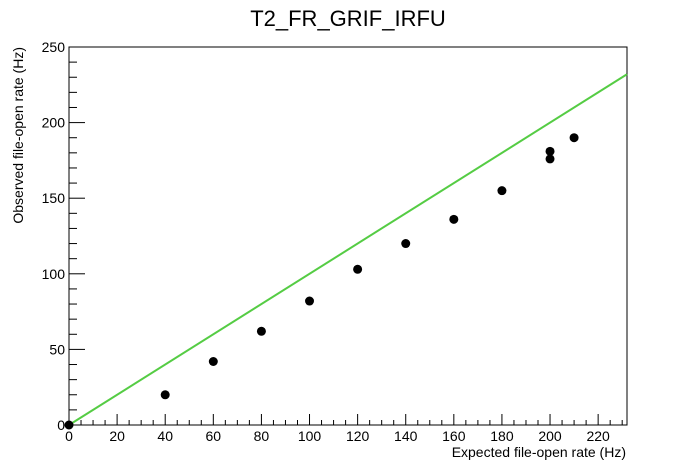 The height and width of the screenshot is (472, 696). I want to click on y-axis-tick-labels: 0 50 100 150 200 250, so click(54, 236).